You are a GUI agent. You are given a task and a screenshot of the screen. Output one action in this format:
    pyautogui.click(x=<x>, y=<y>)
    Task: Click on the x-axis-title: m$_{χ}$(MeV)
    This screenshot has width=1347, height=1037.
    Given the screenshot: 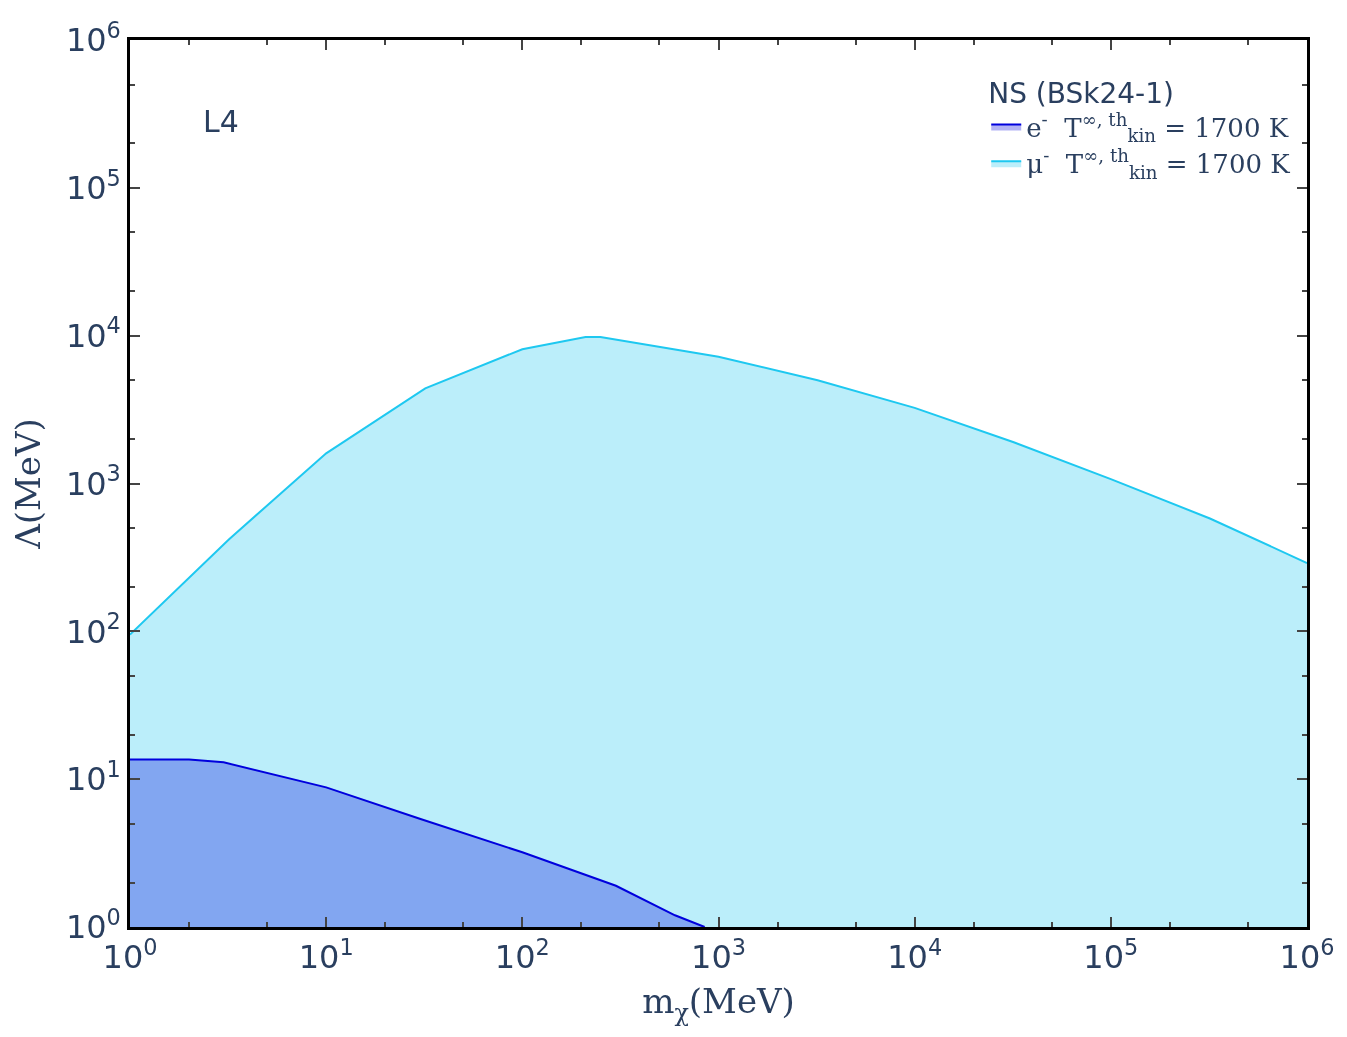 What is the action you would take?
    pyautogui.click(x=718, y=1004)
    